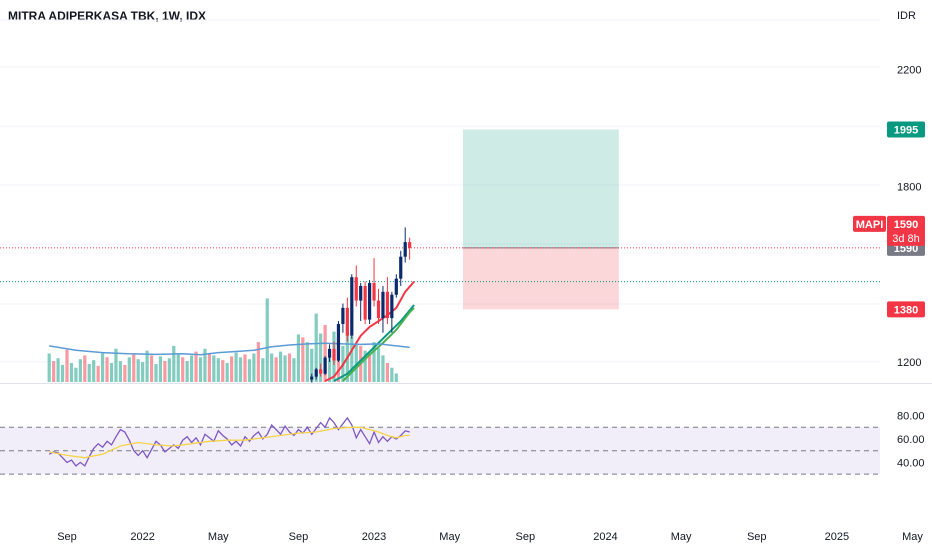  I want to click on price-tick-label: 2200, so click(909, 71).